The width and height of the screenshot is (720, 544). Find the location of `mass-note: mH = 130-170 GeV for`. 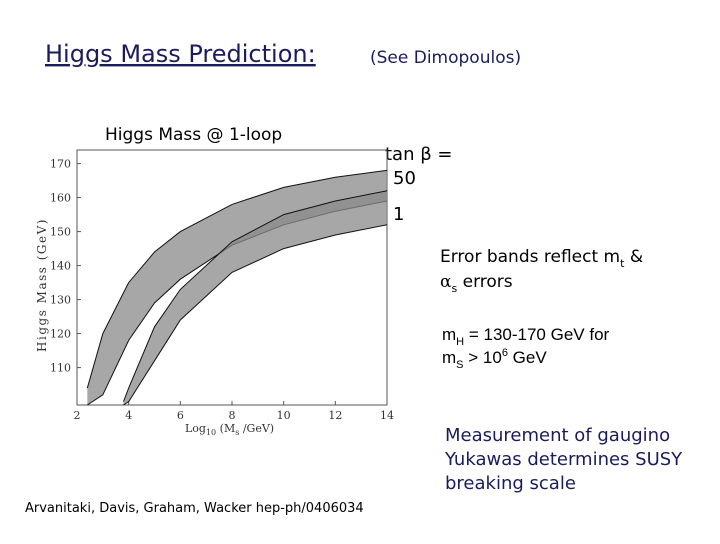

mass-note: mH = 130-170 GeV for is located at coordinates (526, 336).